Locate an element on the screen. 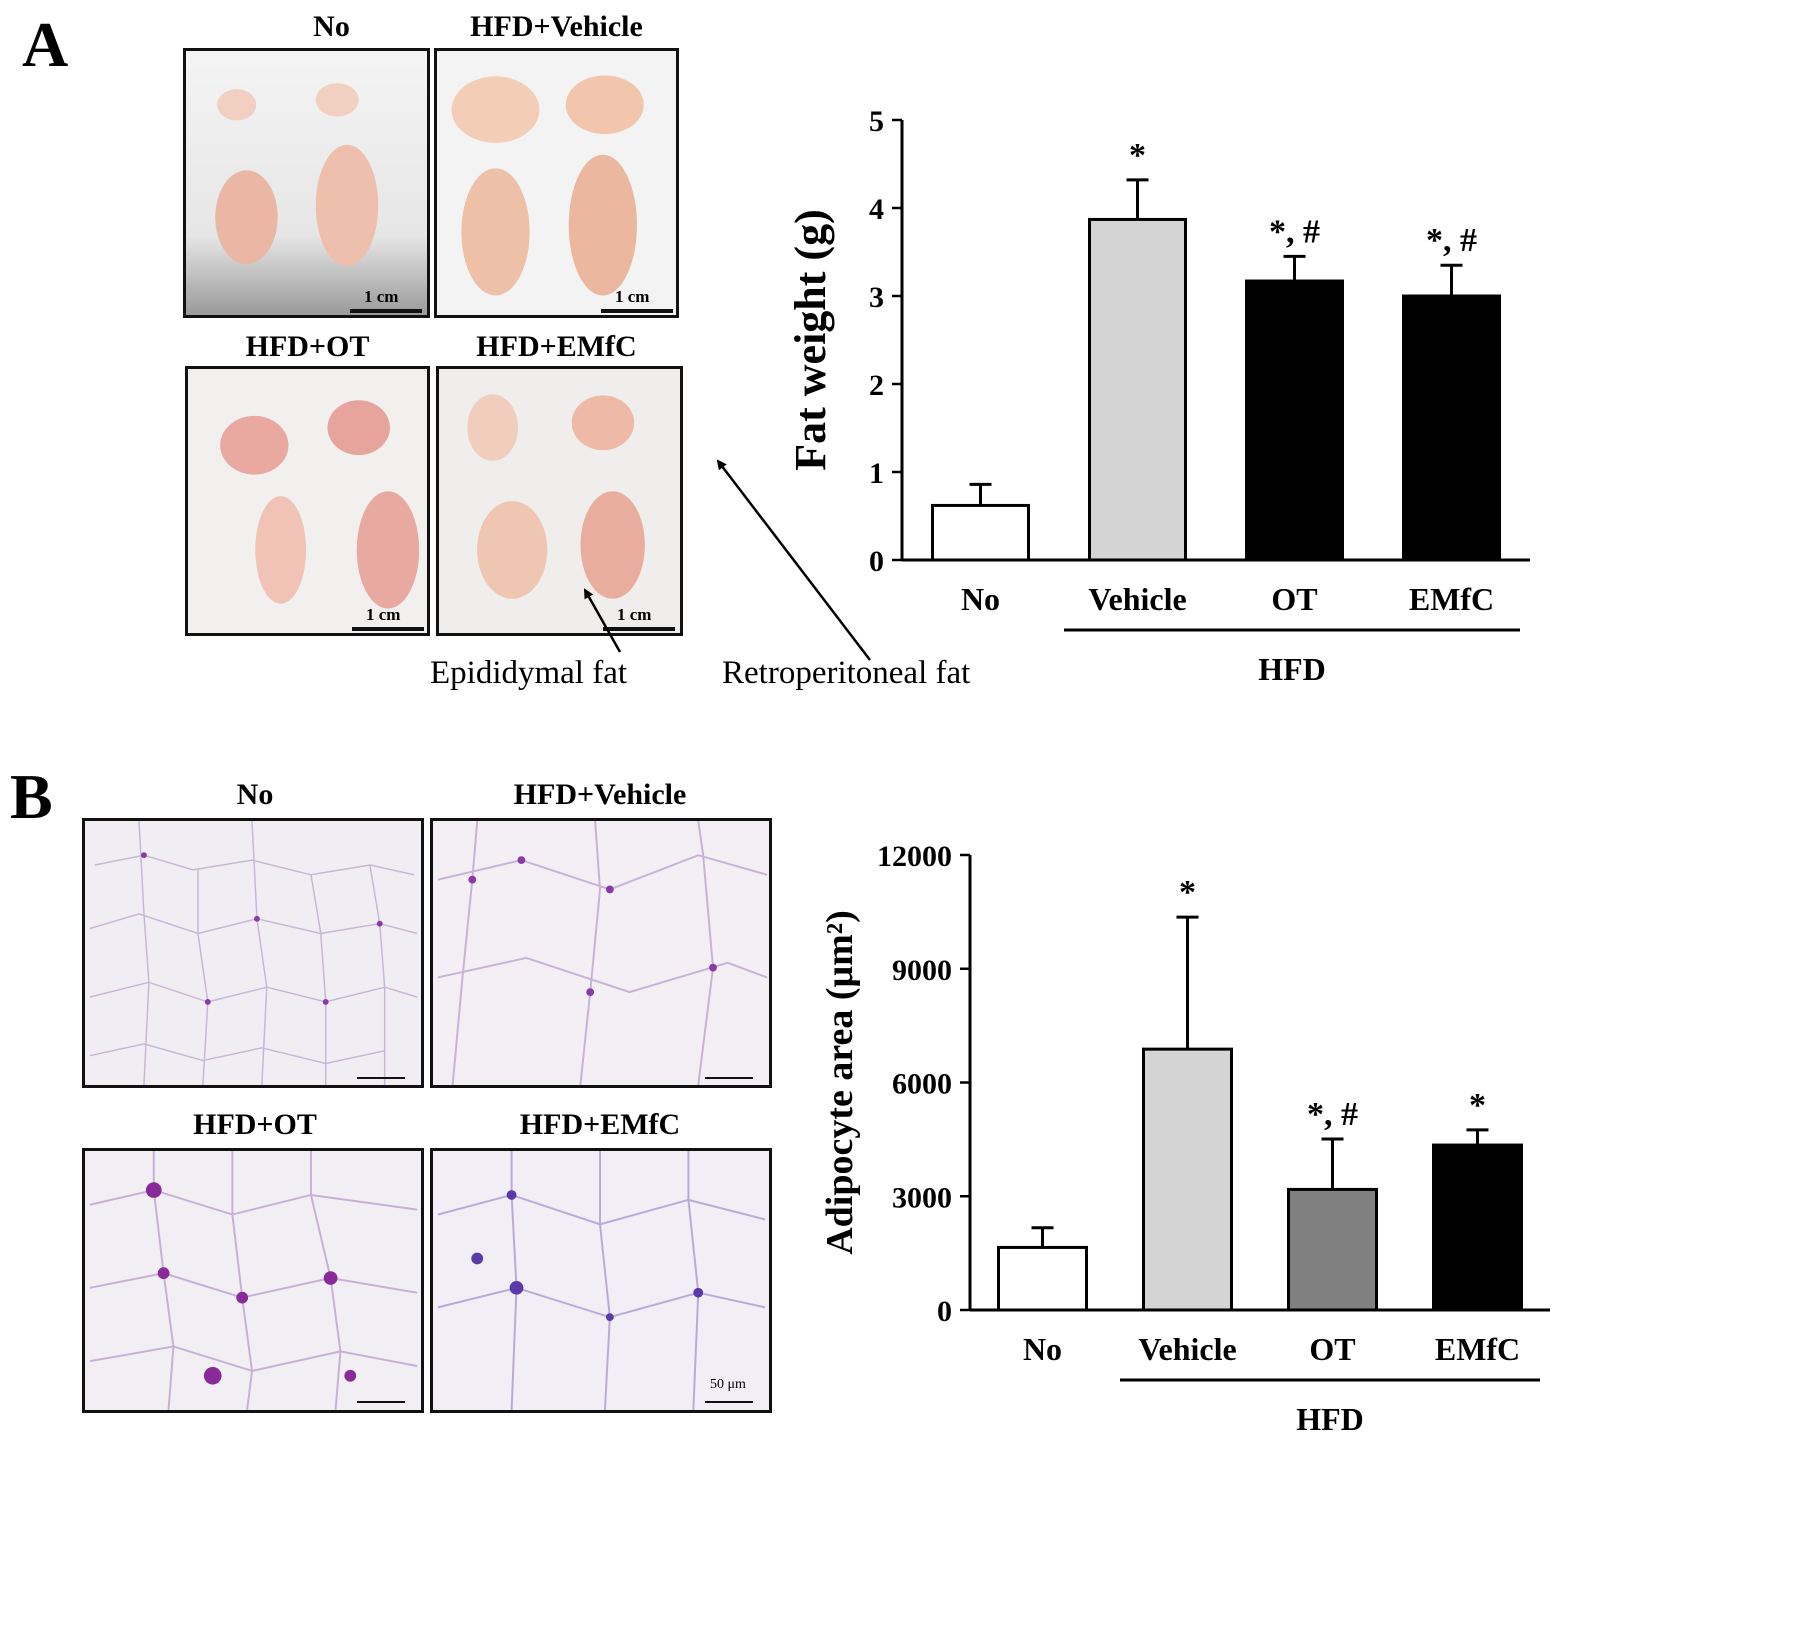 The width and height of the screenshot is (1795, 1641). y-tick-label: 5 is located at coordinates (876, 121).